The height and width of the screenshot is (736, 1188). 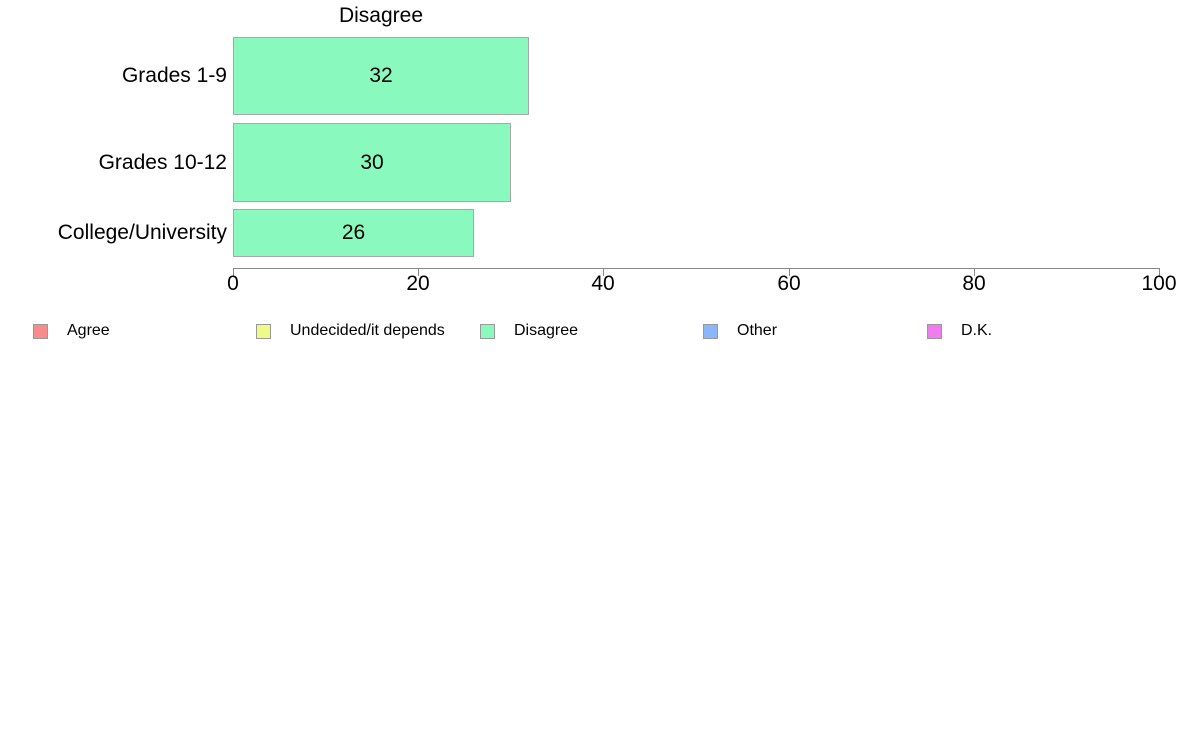 What do you see at coordinates (546, 330) in the screenshot?
I see `legend-label: Disagree` at bounding box center [546, 330].